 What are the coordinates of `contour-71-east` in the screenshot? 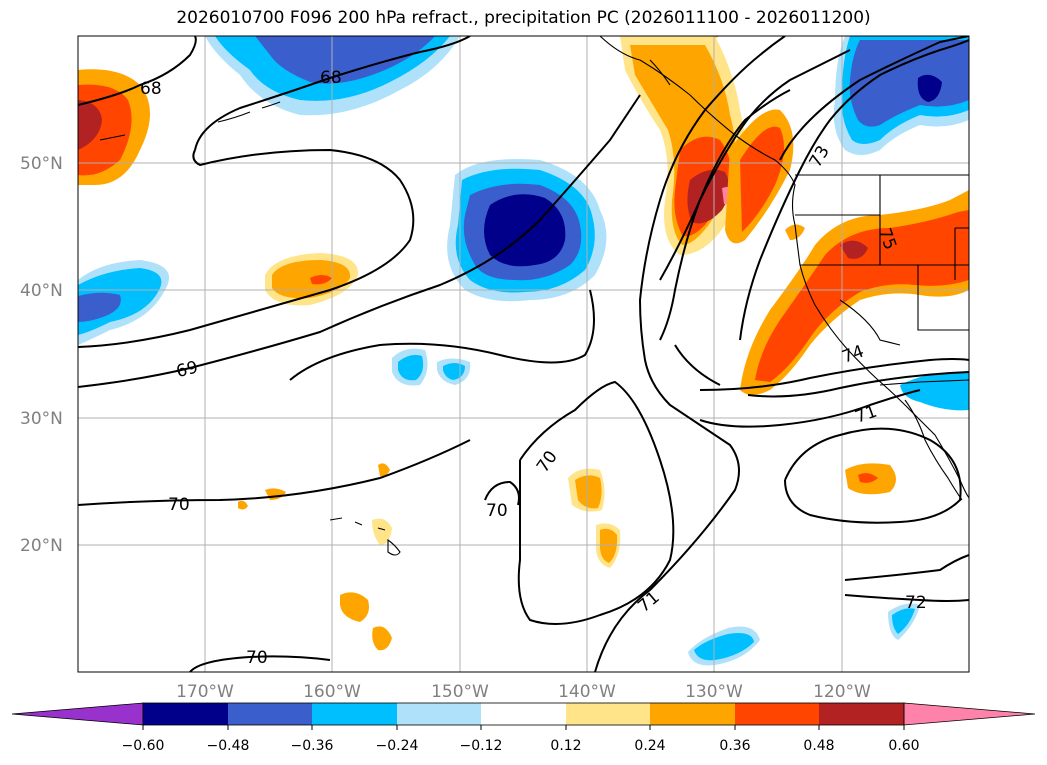 It's located at (810, 408).